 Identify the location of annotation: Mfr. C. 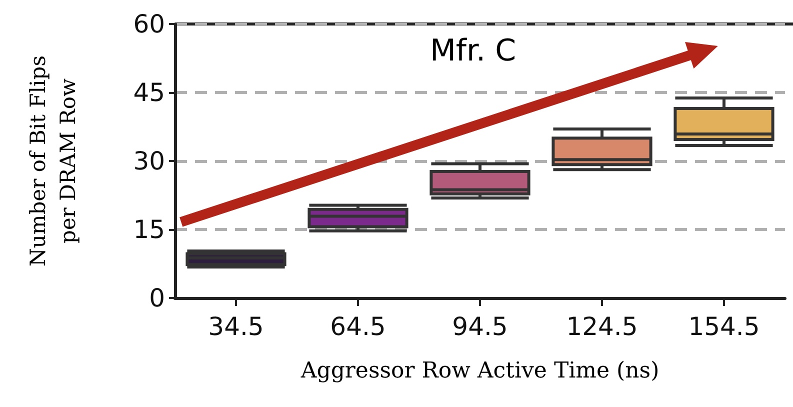
(473, 51).